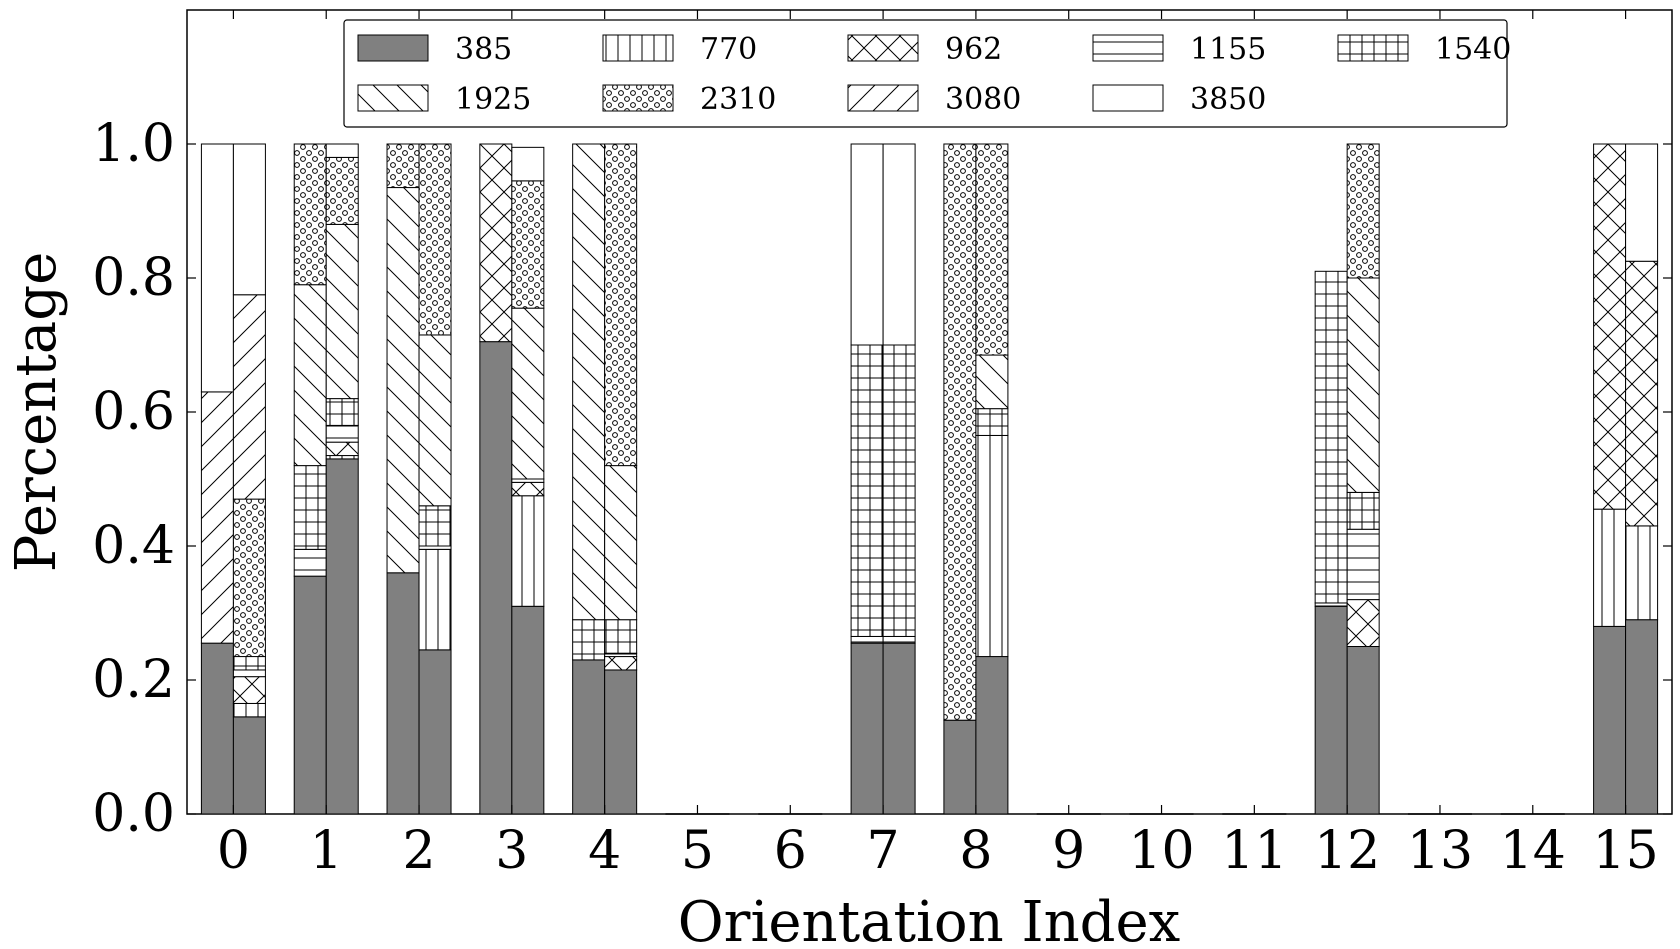  Describe the element at coordinates (326, 851) in the screenshot. I see `x-tick-label: 1` at that location.